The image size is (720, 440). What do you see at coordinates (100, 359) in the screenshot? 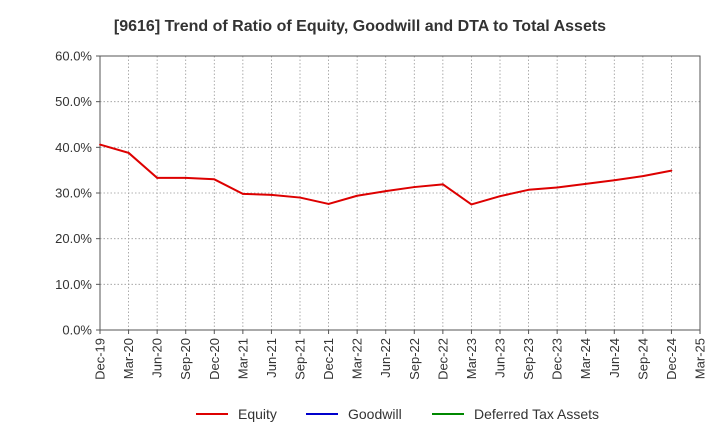
I see `x-tick-label: Dec-19` at bounding box center [100, 359].